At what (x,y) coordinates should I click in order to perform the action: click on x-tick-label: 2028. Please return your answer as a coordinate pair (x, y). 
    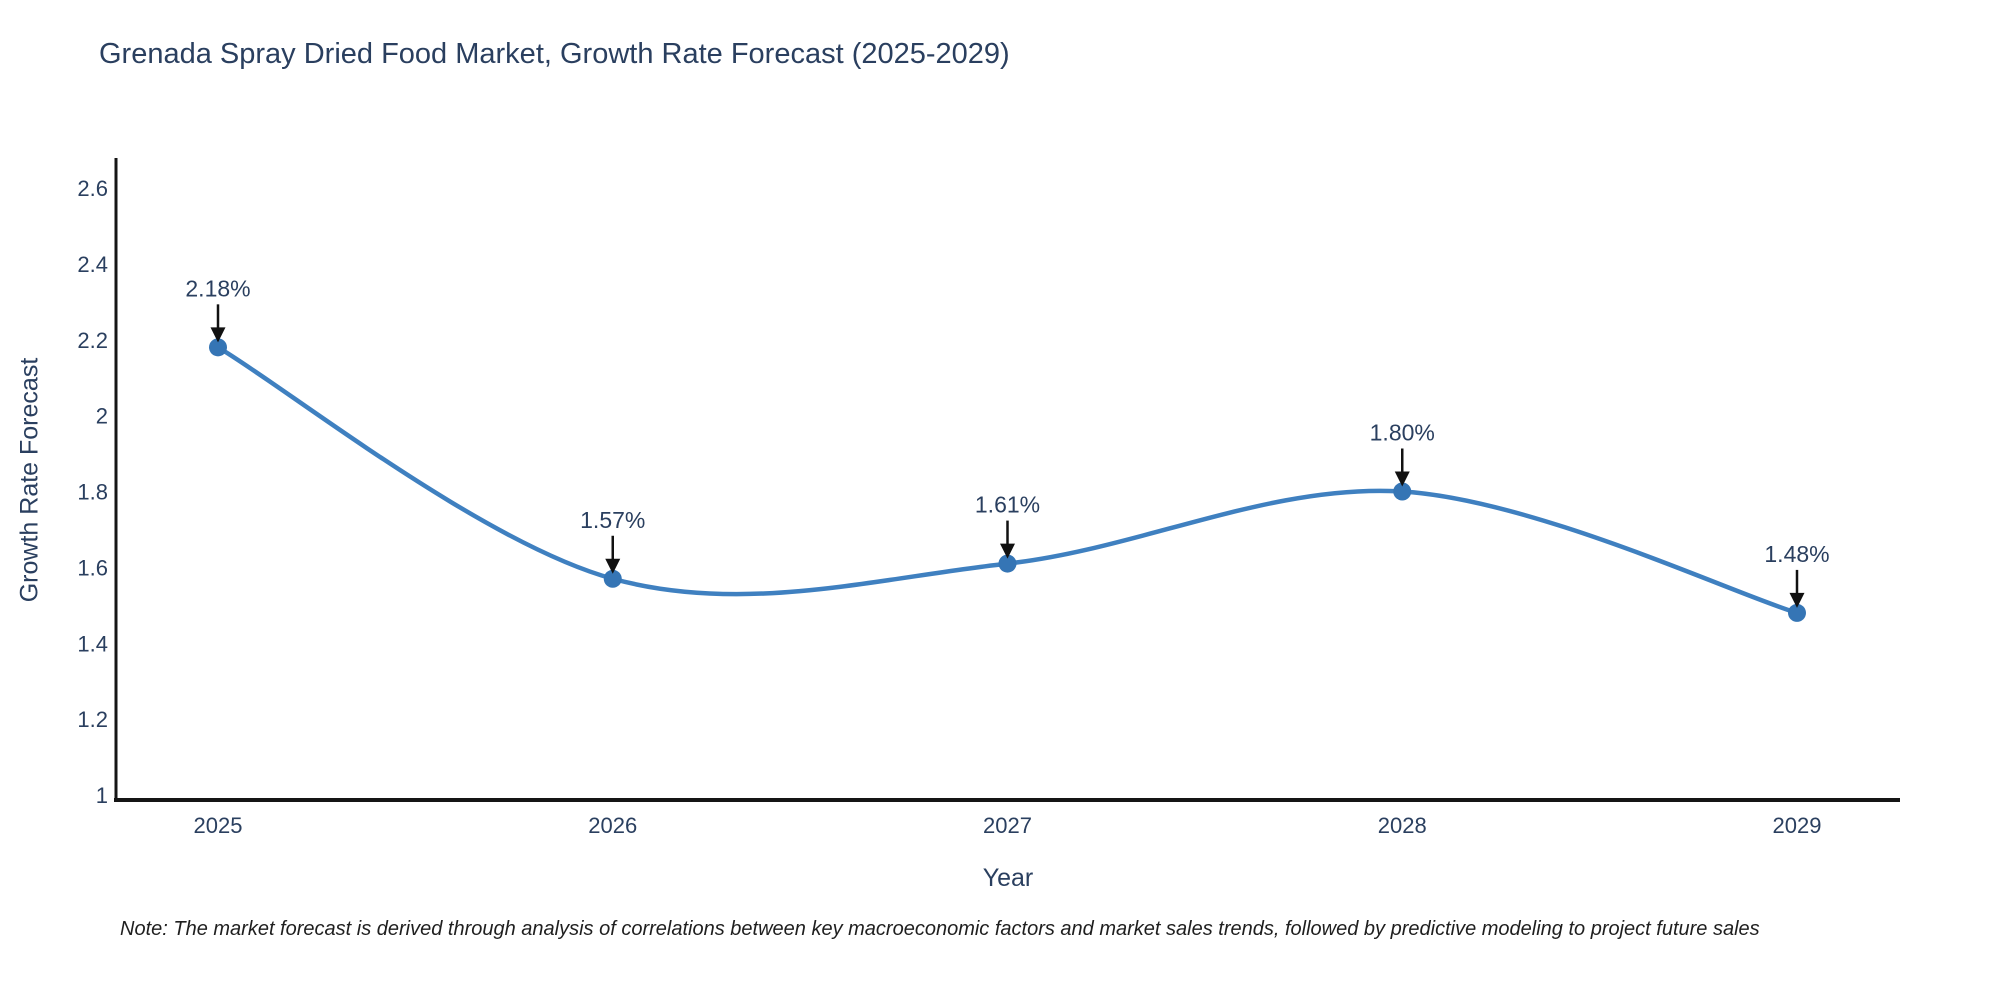
    Looking at the image, I should click on (1402, 825).